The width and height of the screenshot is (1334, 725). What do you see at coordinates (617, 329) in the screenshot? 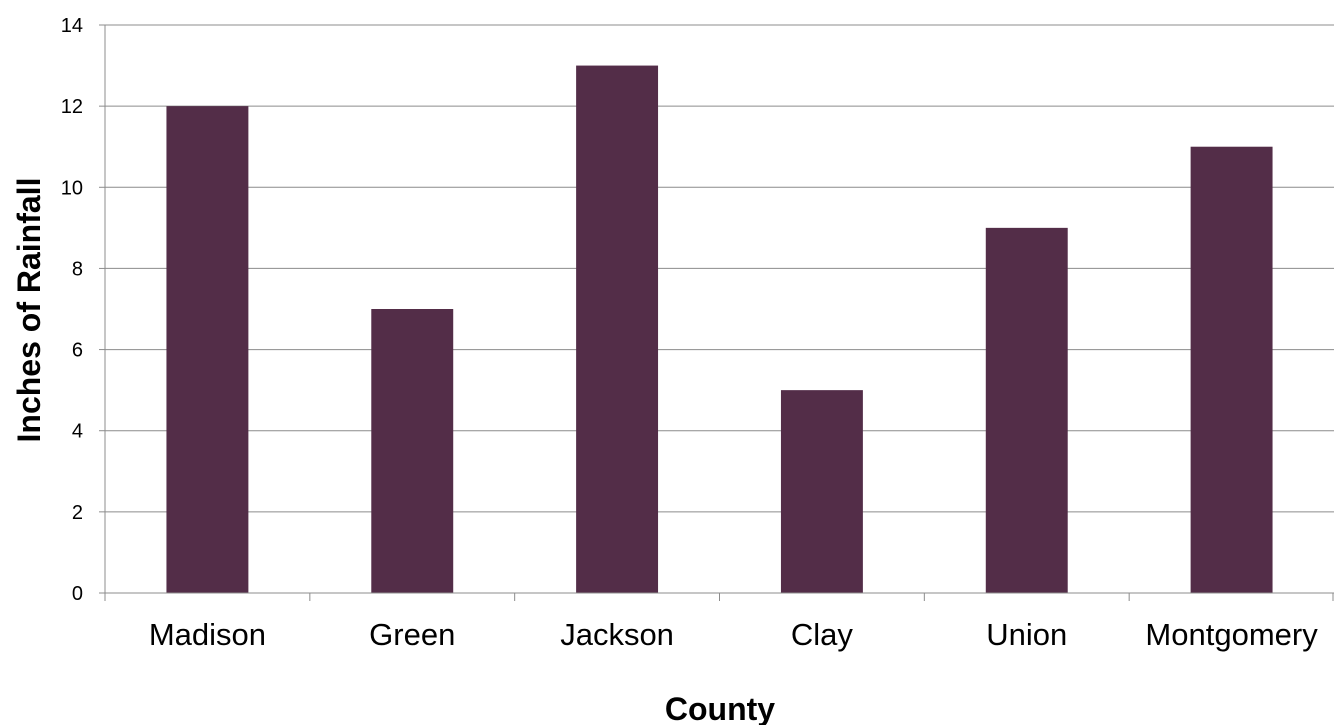
I see `bar-jackson` at bounding box center [617, 329].